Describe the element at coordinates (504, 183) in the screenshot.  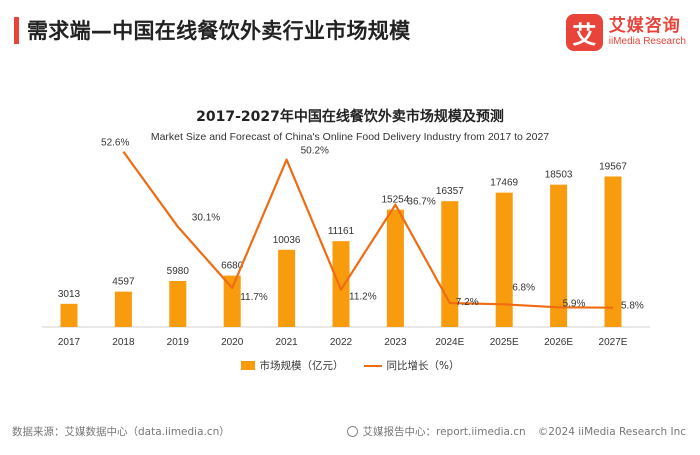
I see `bar-label-2025E: 17469` at that location.